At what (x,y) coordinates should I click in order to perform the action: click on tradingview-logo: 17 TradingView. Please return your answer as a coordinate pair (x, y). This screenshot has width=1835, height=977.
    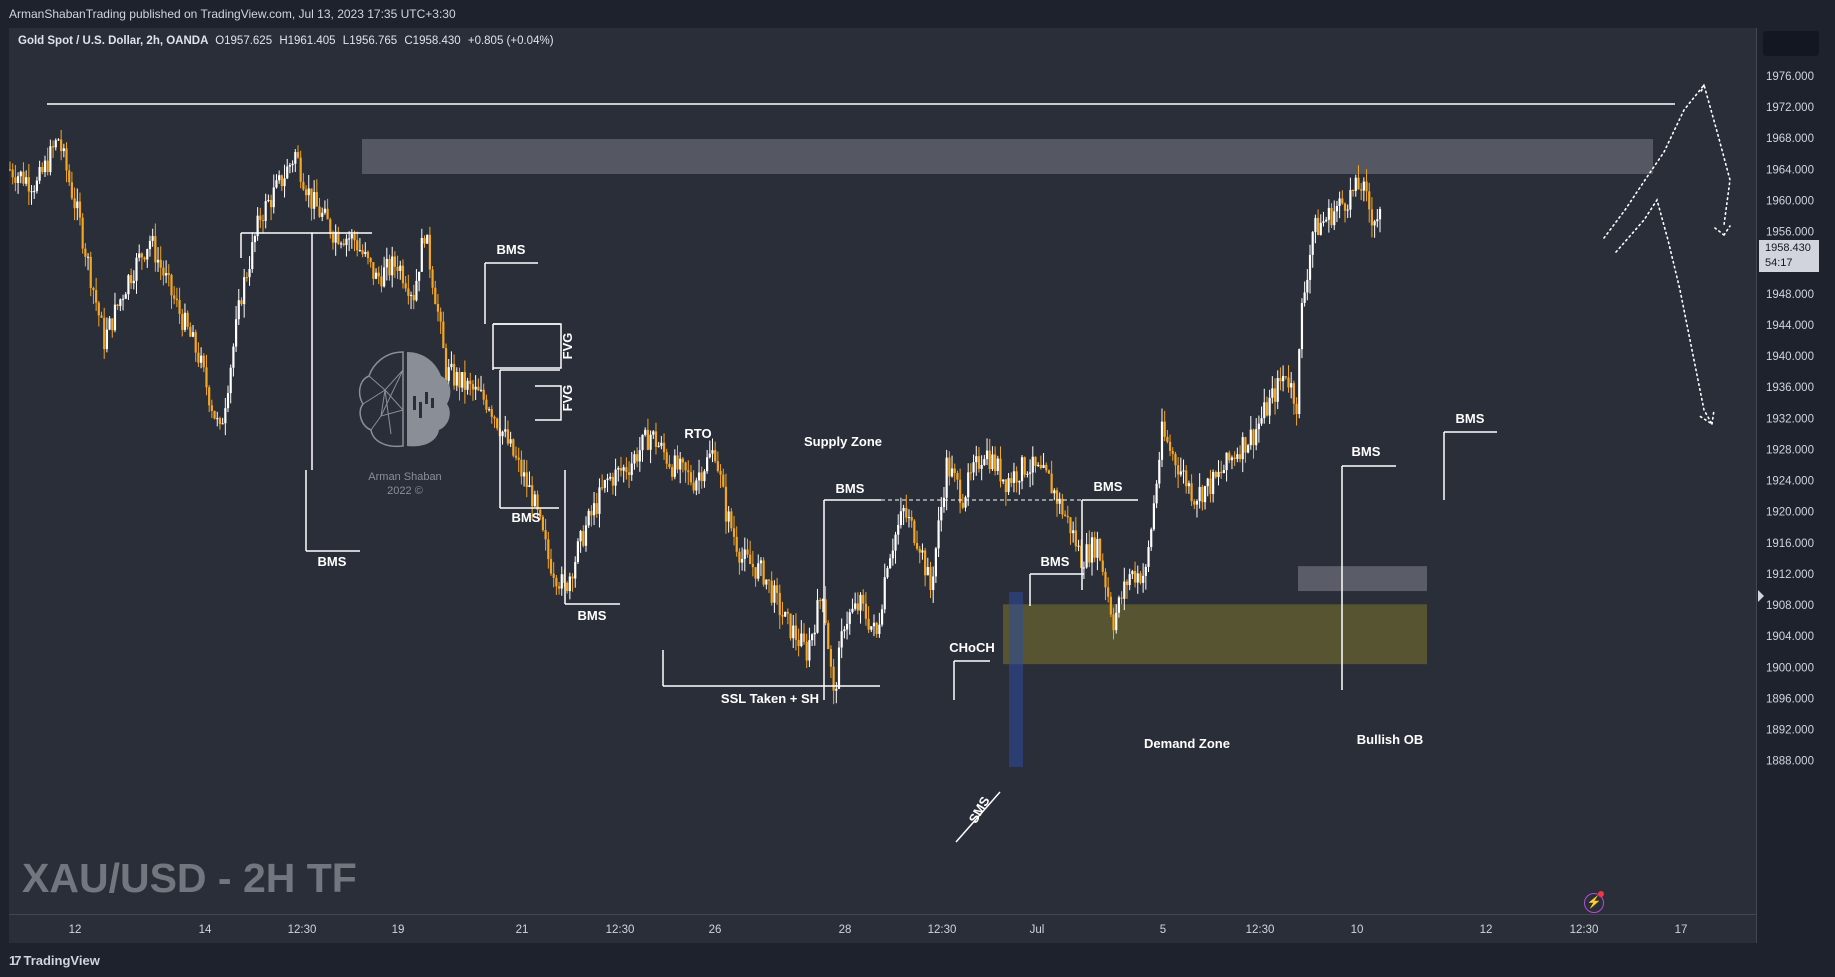
    Looking at the image, I should click on (54, 960).